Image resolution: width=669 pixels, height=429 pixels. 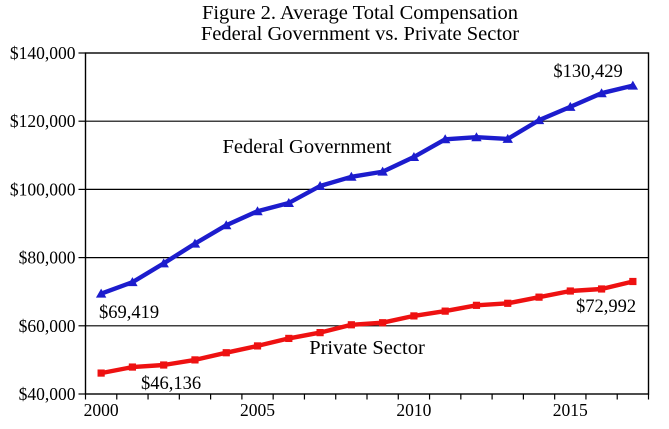 I want to click on private-series-label: Private Sector, so click(x=367, y=348).